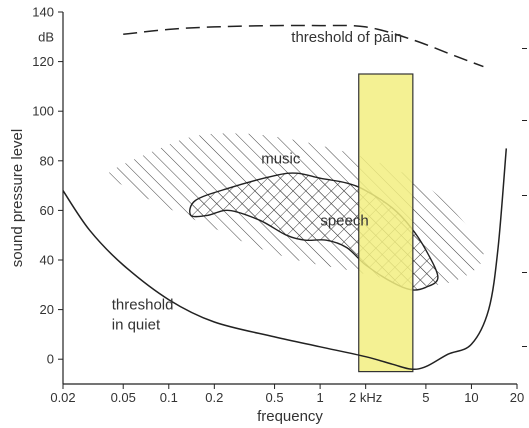  Describe the element at coordinates (214, 397) in the screenshot. I see `x-tick-label: 0.2` at that location.